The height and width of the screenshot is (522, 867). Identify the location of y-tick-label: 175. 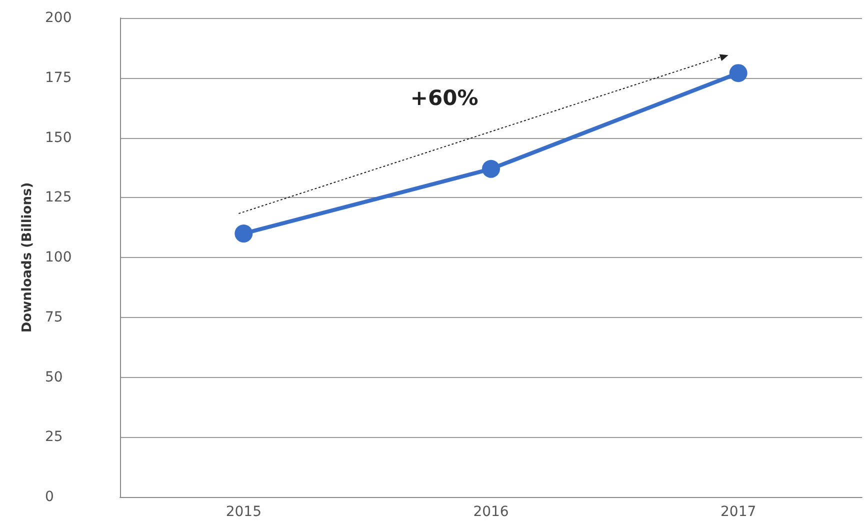
(58, 78).